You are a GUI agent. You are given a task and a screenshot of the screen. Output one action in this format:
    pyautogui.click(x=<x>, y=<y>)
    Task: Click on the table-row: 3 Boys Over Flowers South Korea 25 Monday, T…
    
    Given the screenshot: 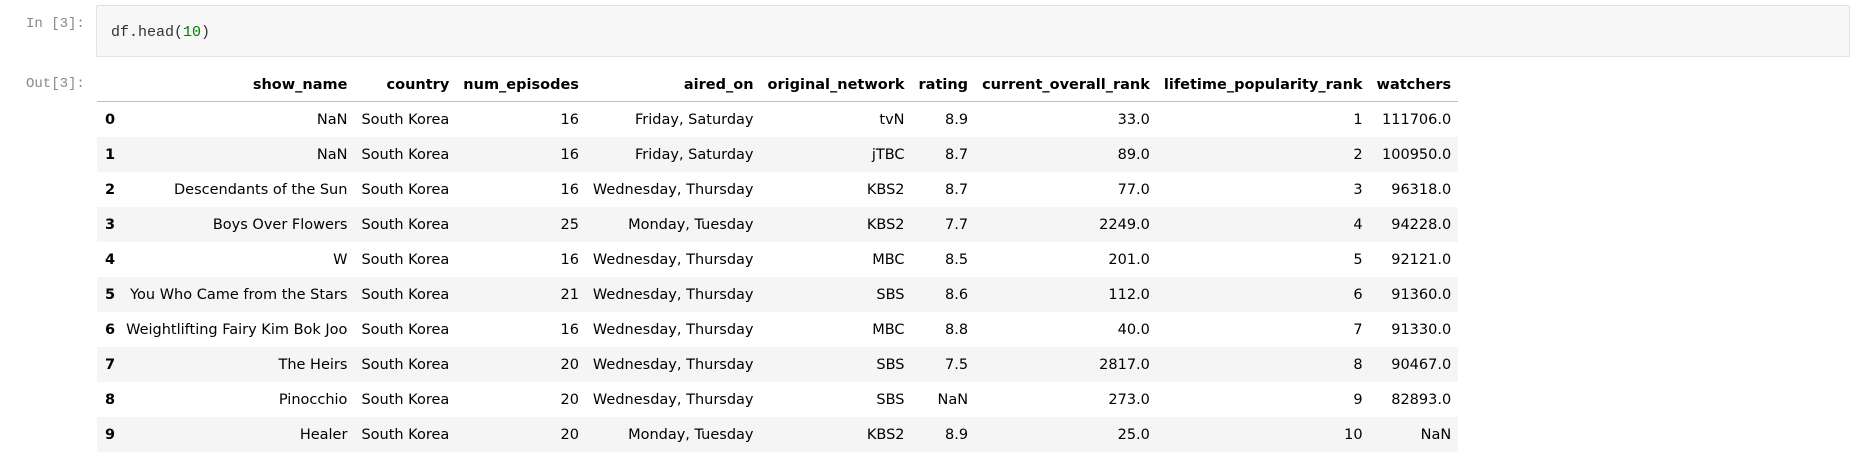 What is the action you would take?
    pyautogui.click(x=778, y=224)
    